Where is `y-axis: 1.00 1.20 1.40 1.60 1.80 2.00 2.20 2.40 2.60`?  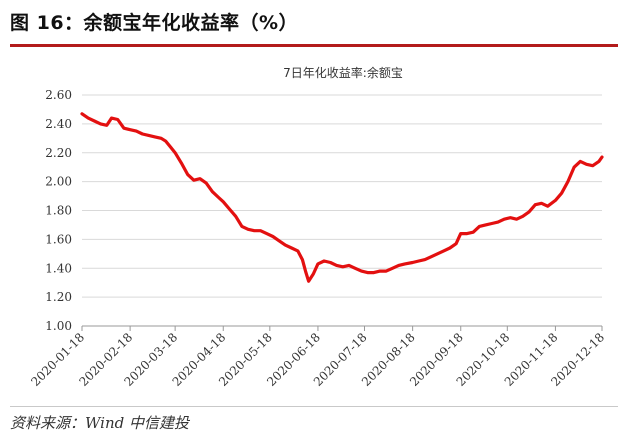 y-axis: 1.00 1.20 1.40 1.60 1.80 2.00 2.20 2.40 2.60 is located at coordinates (58, 210).